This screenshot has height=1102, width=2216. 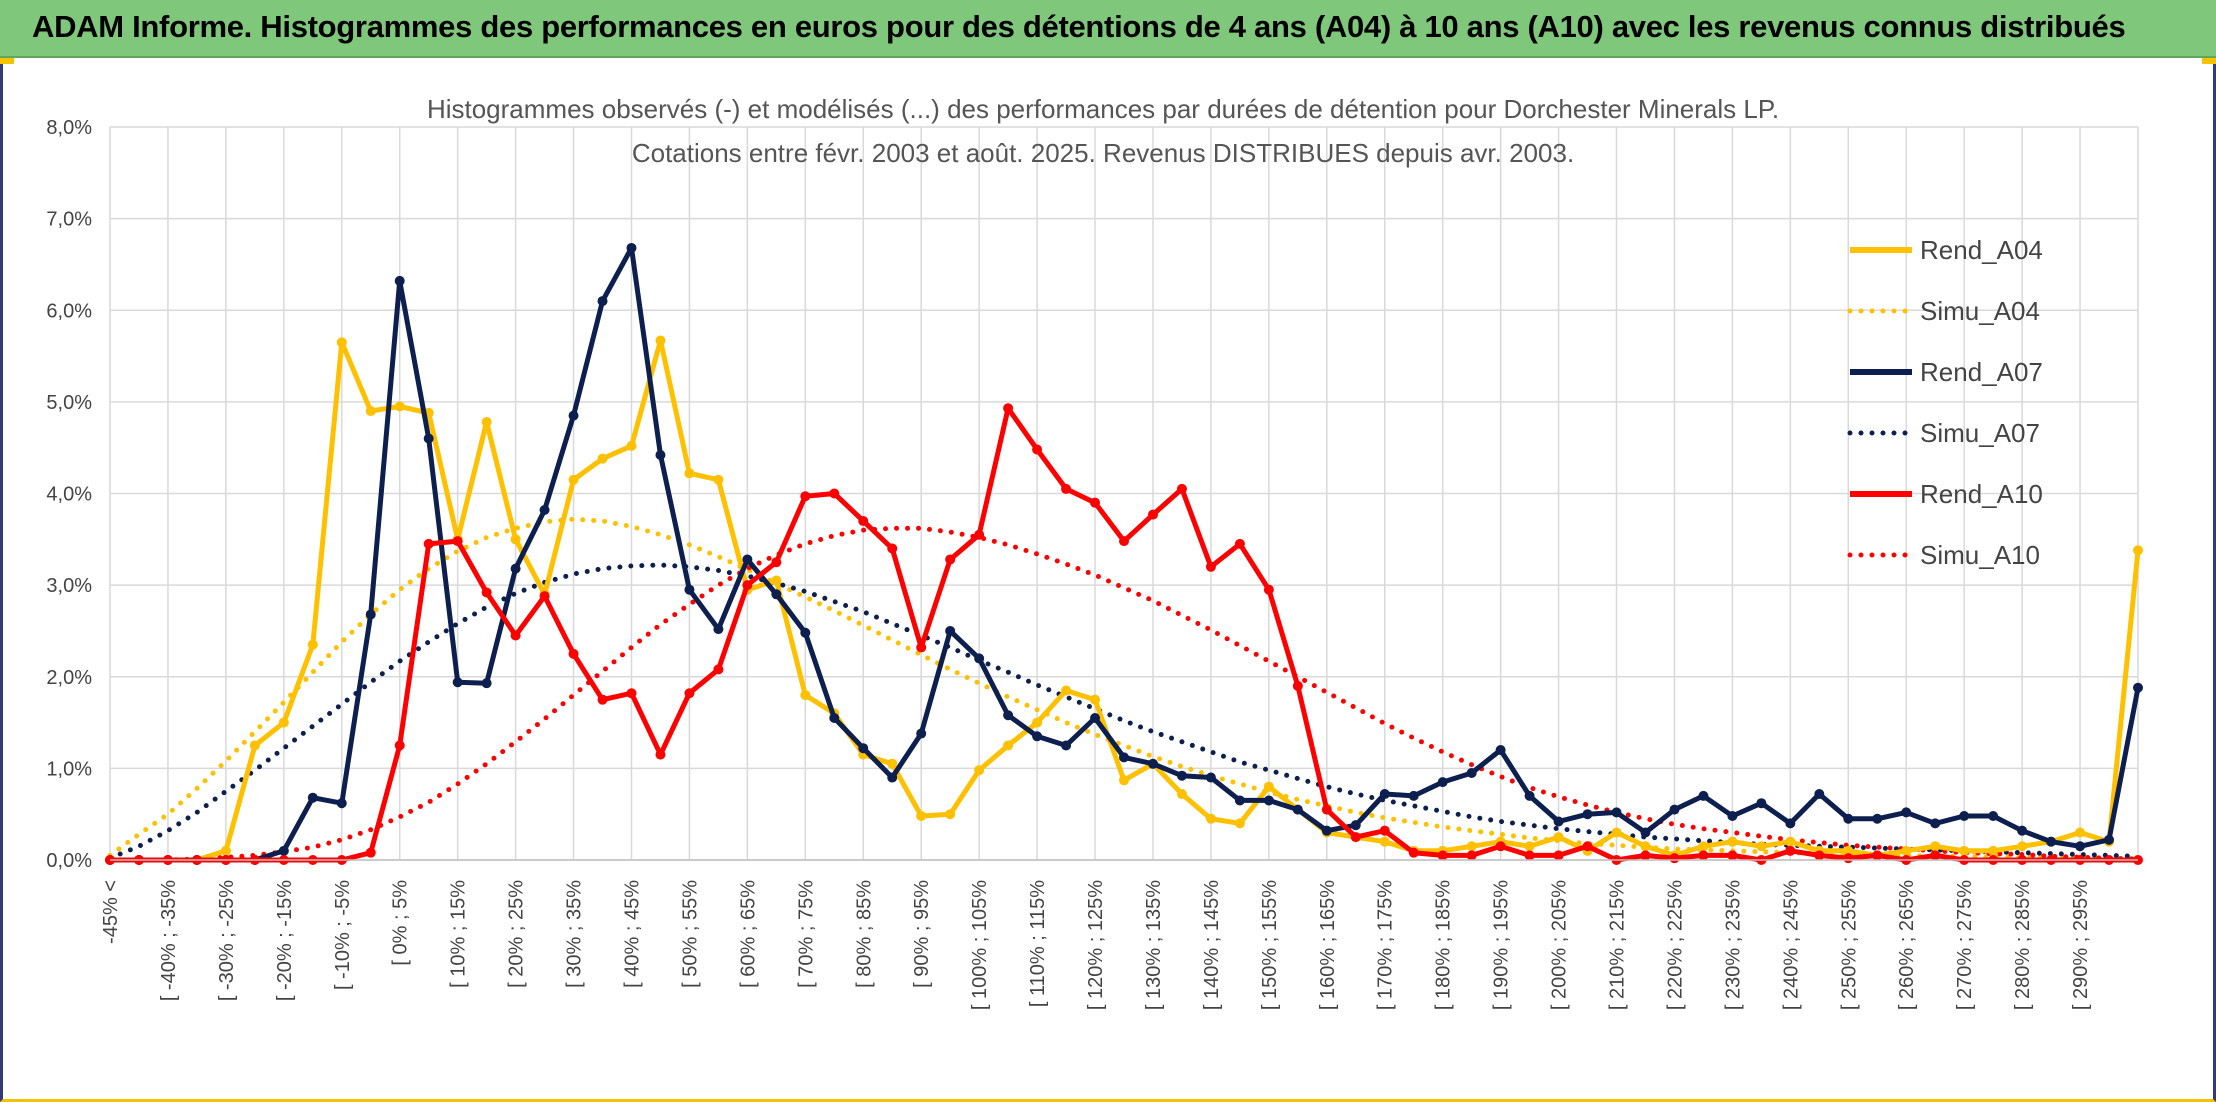 What do you see at coordinates (690, 934) in the screenshot?
I see `x-tick-label: [ 50% ; 55%` at bounding box center [690, 934].